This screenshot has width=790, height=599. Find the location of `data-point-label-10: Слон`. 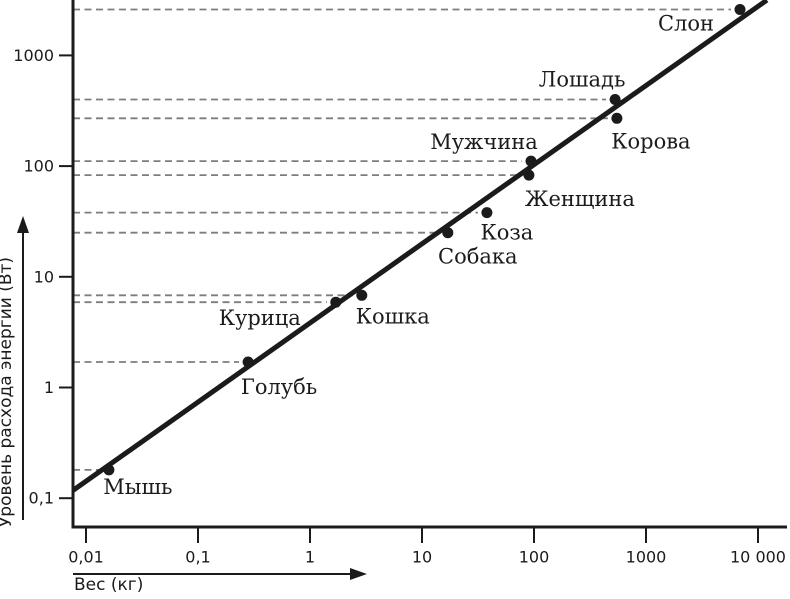

data-point-label-10: Слон is located at coordinates (686, 24).